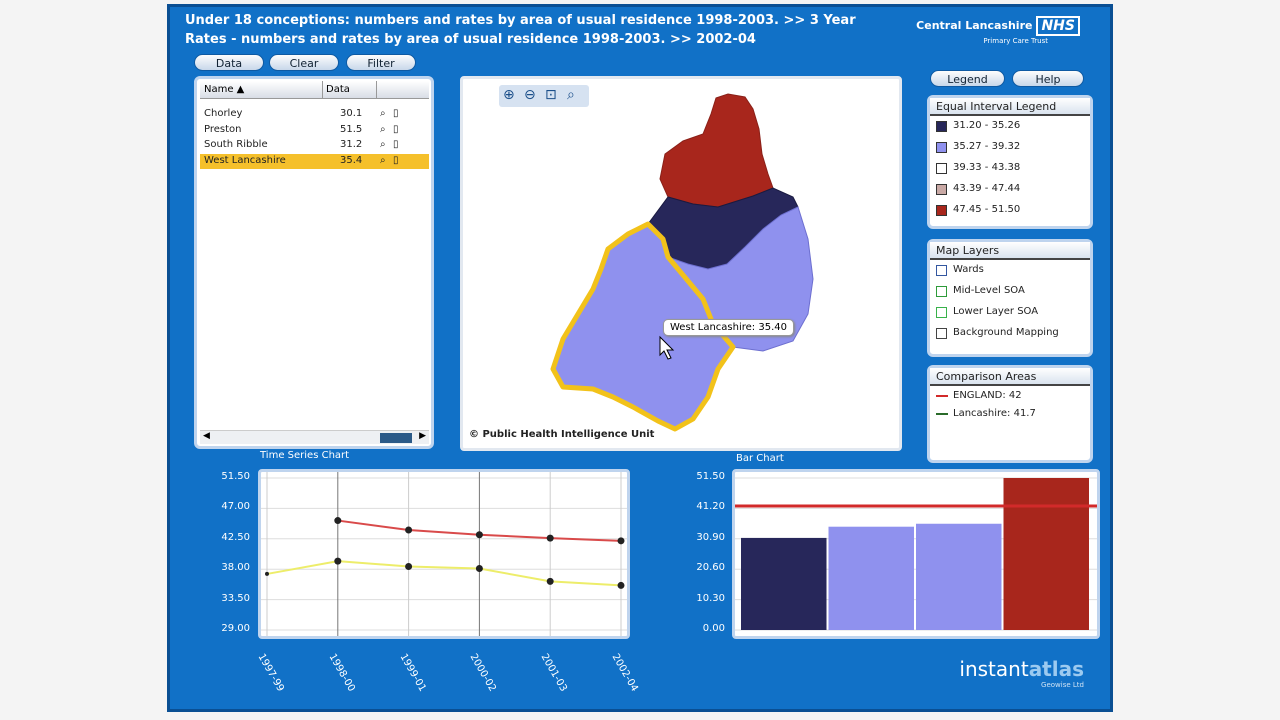 The image size is (1280, 720). What do you see at coordinates (236, 144) in the screenshot?
I see `row-name: South Ribble` at bounding box center [236, 144].